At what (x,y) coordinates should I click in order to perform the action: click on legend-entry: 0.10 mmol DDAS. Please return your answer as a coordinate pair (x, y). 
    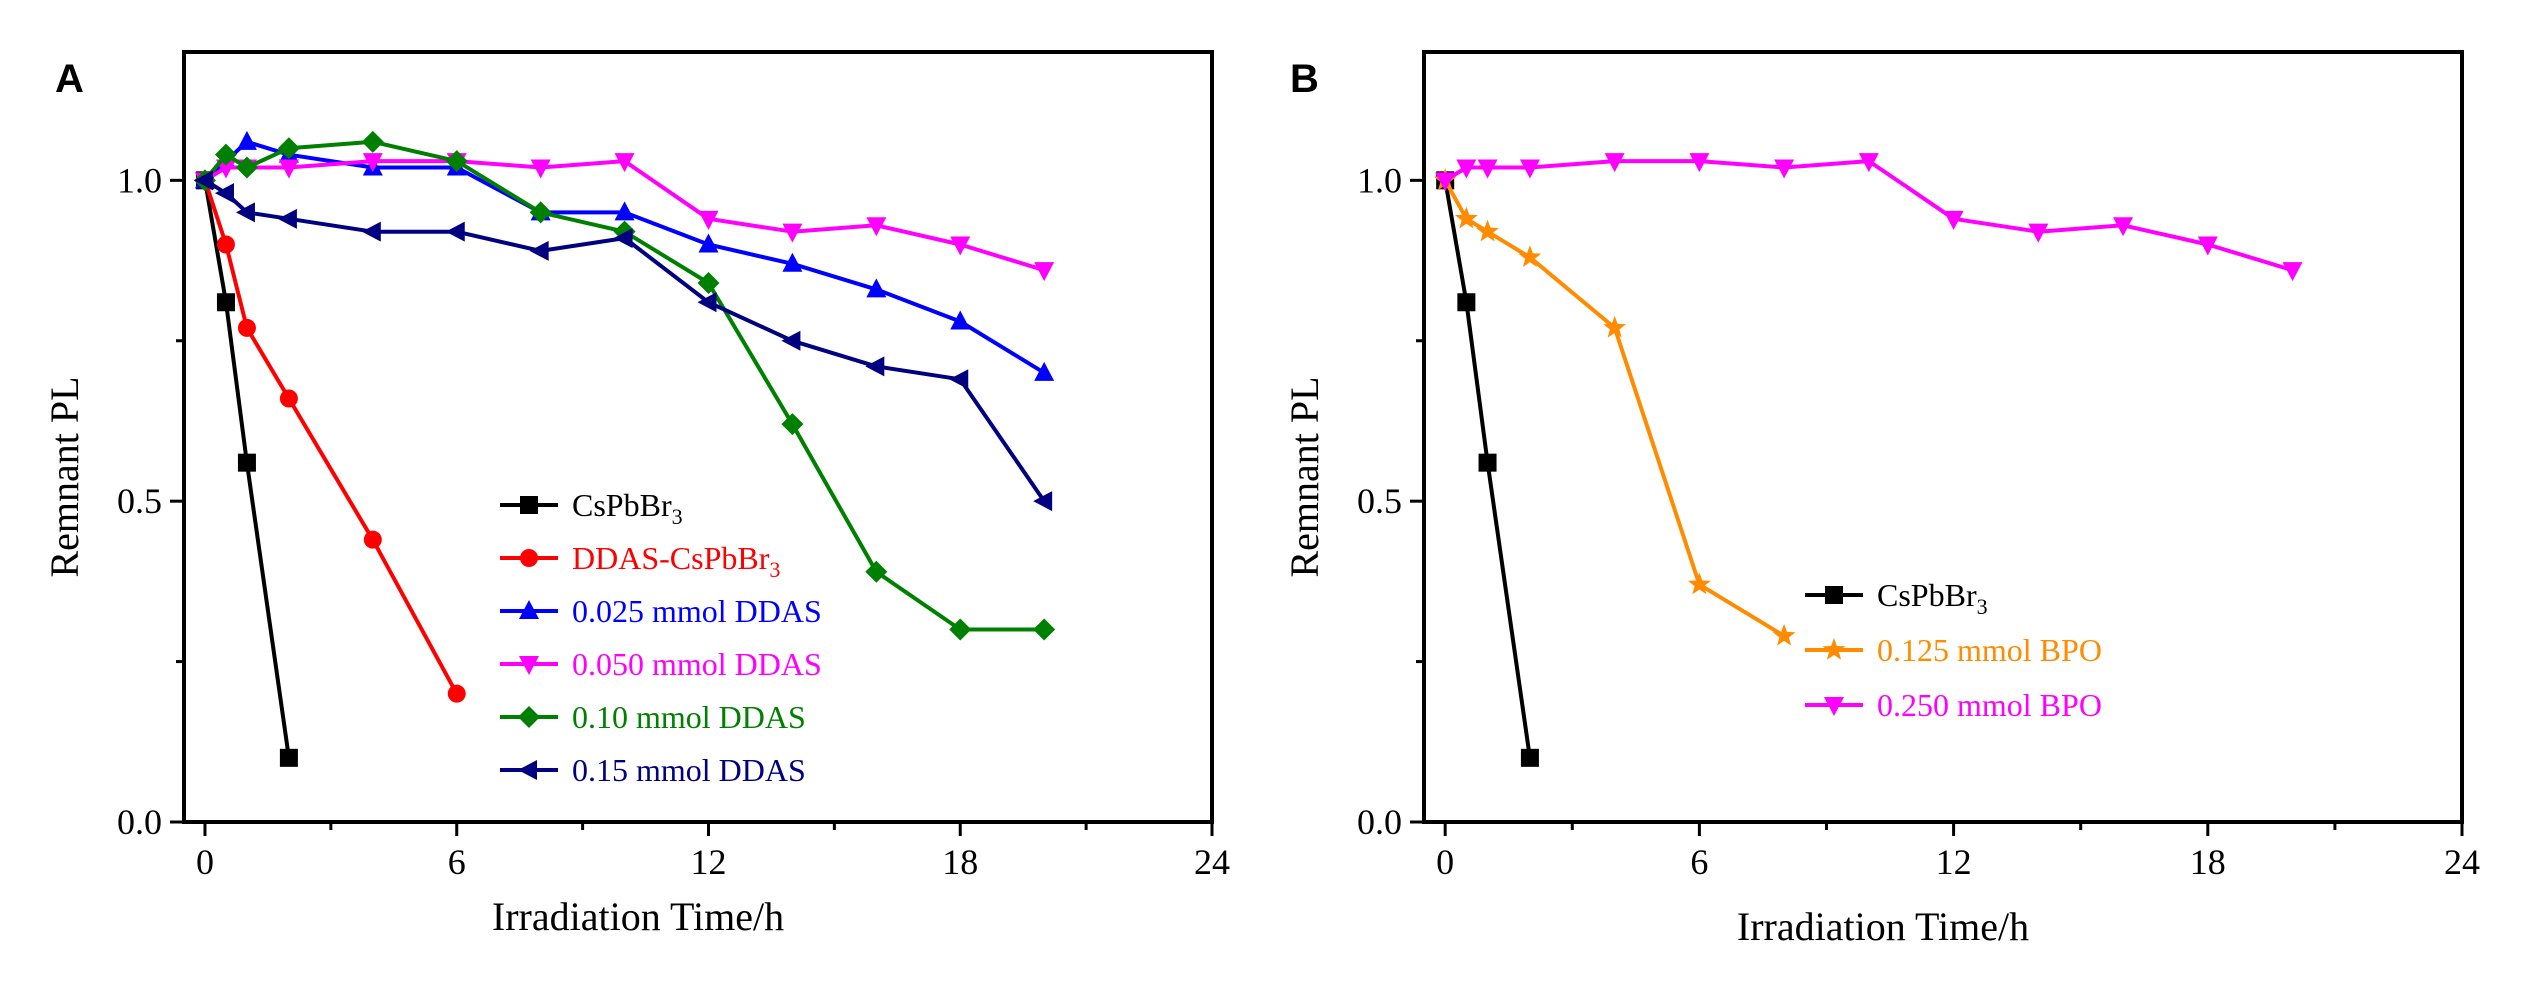
    Looking at the image, I should click on (653, 717).